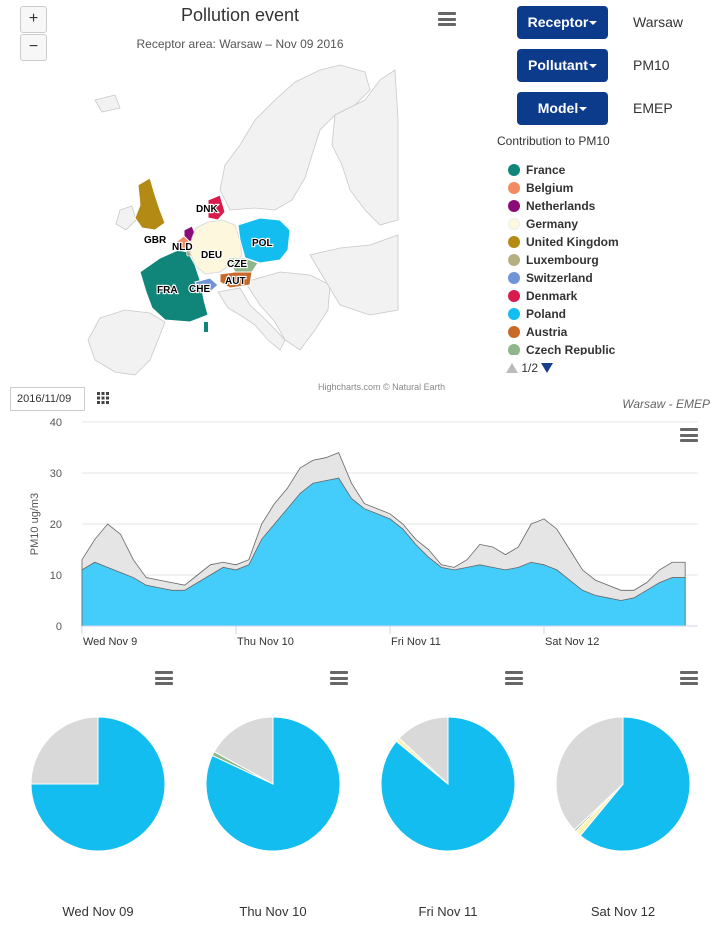 The width and height of the screenshot is (718, 932). Describe the element at coordinates (546, 314) in the screenshot. I see `legend-item-label: Poland` at that location.